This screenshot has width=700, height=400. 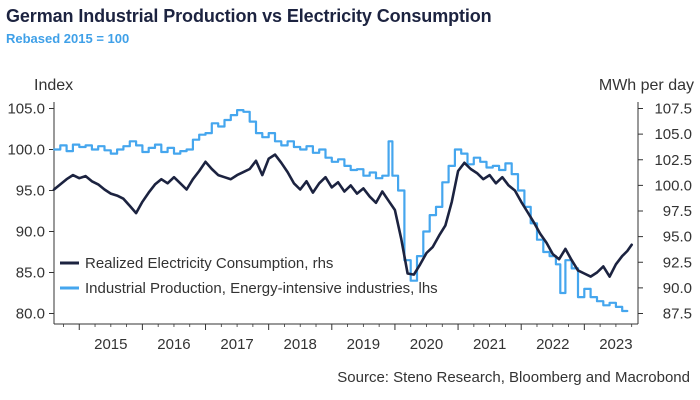 What do you see at coordinates (300, 344) in the screenshot?
I see `x-tick-label: 2018` at bounding box center [300, 344].